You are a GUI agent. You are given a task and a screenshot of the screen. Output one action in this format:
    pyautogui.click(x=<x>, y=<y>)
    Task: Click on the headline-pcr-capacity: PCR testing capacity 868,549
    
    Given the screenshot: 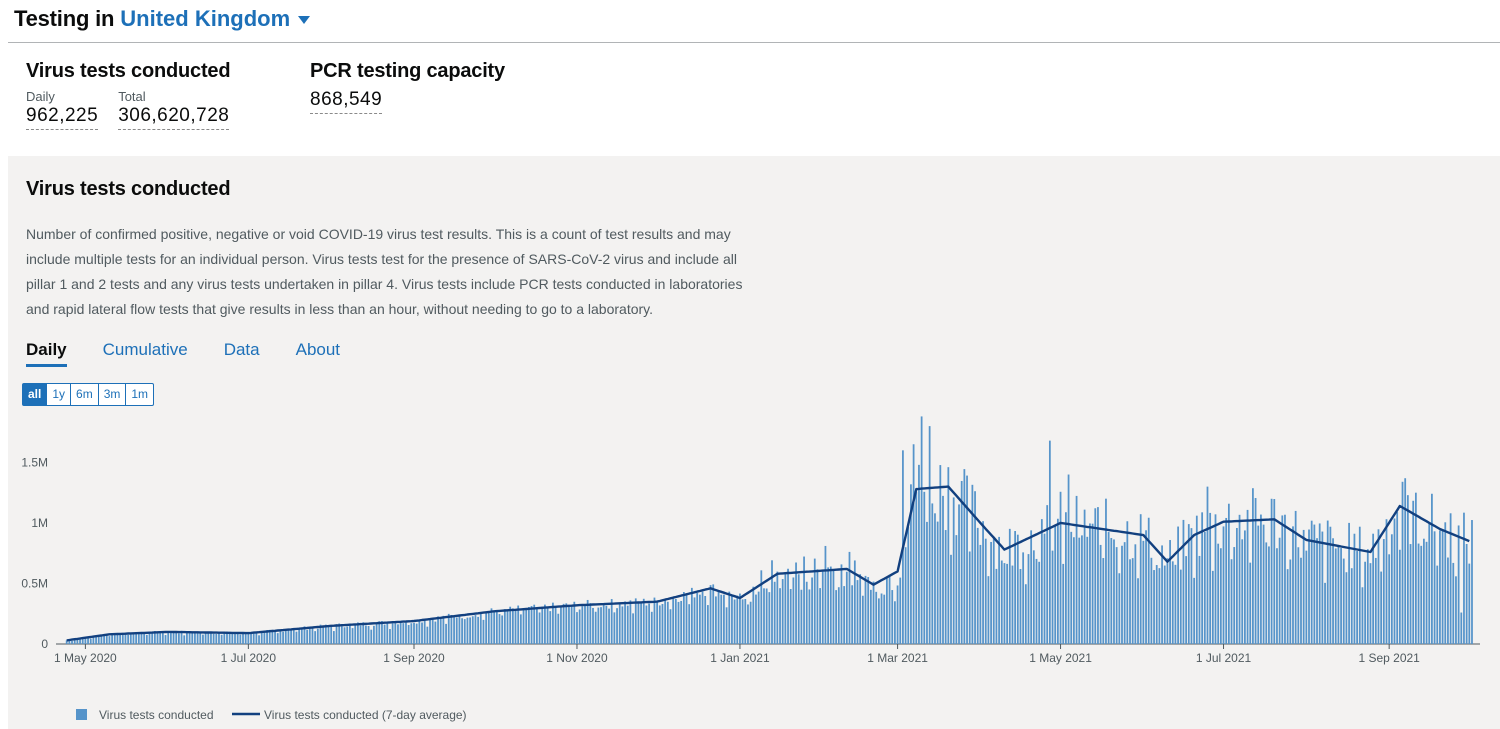 What is the action you would take?
    pyautogui.click(x=407, y=87)
    